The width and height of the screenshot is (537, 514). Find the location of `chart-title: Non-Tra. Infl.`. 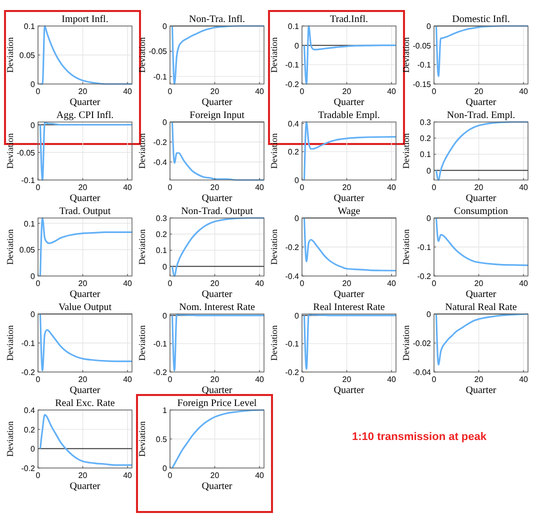

chart-title: Non-Tra. Infl. is located at coordinates (217, 19).